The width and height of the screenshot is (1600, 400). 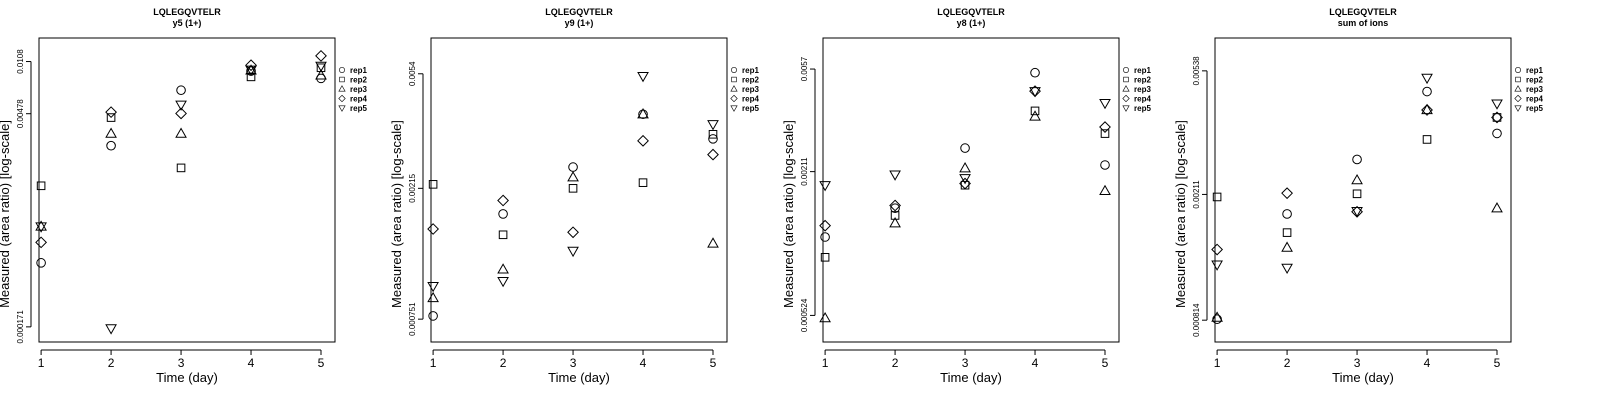 What do you see at coordinates (412, 187) in the screenshot?
I see `y-tick-label: 0.00215` at bounding box center [412, 187].